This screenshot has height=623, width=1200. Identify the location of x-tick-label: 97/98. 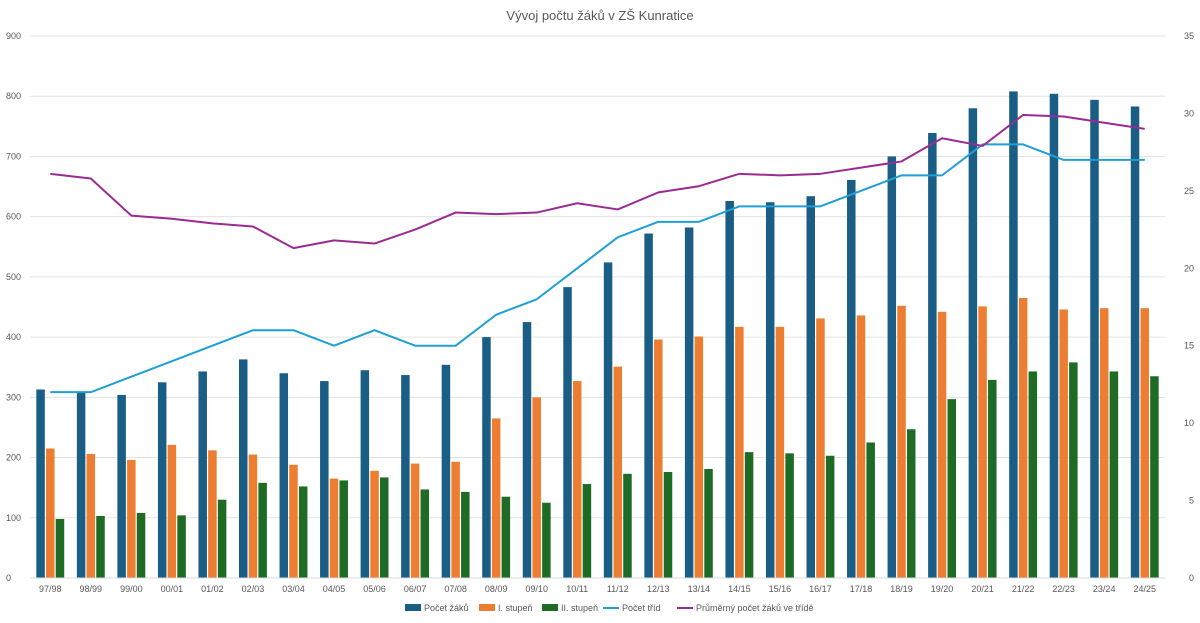
(50, 589).